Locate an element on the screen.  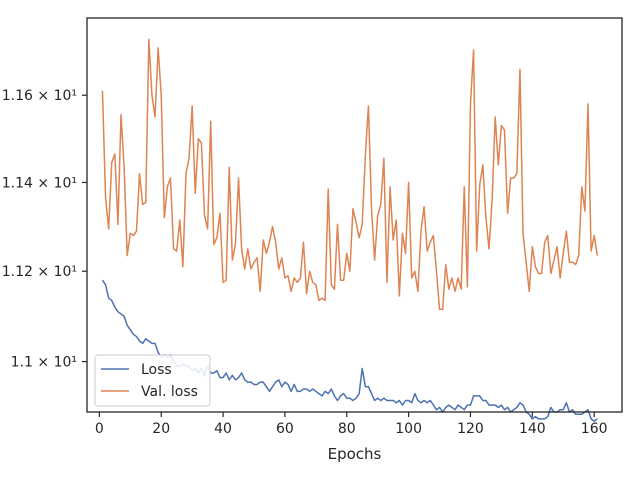
legend: Loss Val. loss is located at coordinates (152, 380).